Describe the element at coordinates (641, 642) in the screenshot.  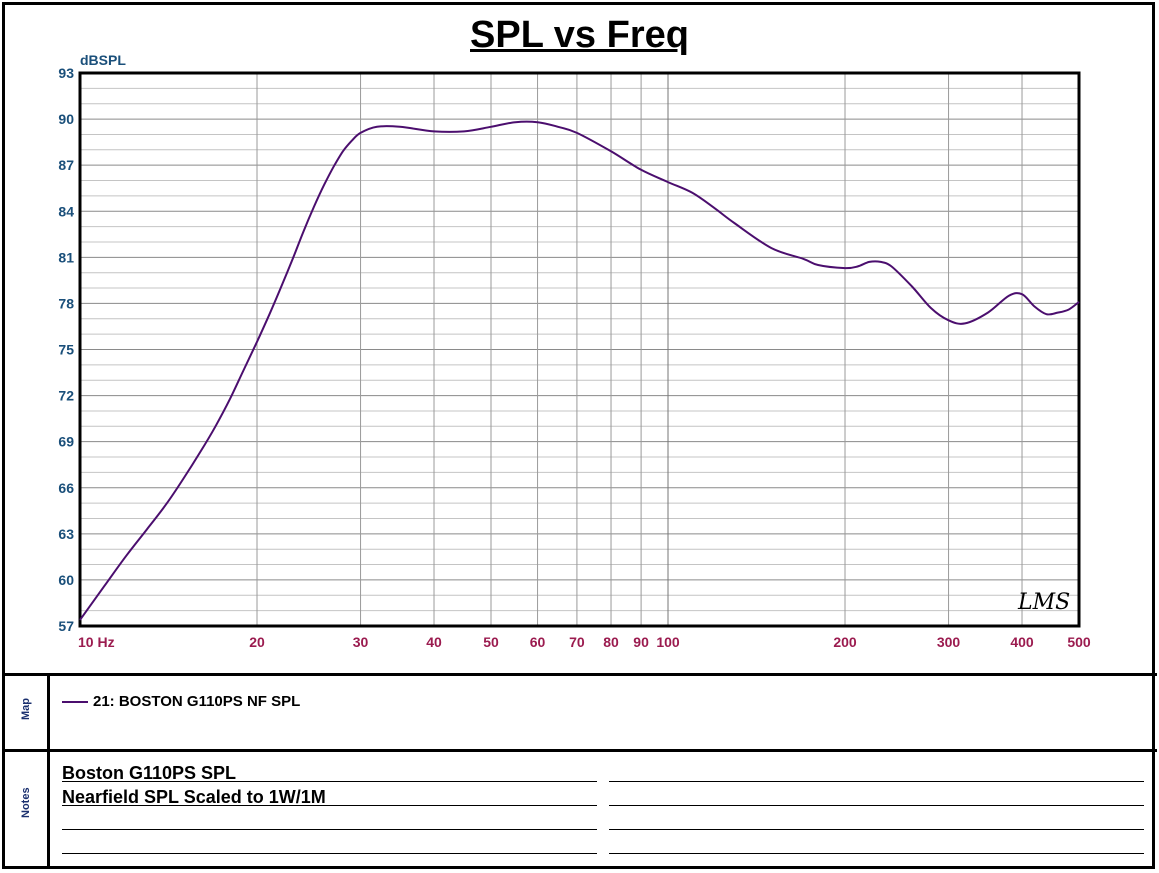
I see `x-tick-label: 90` at that location.